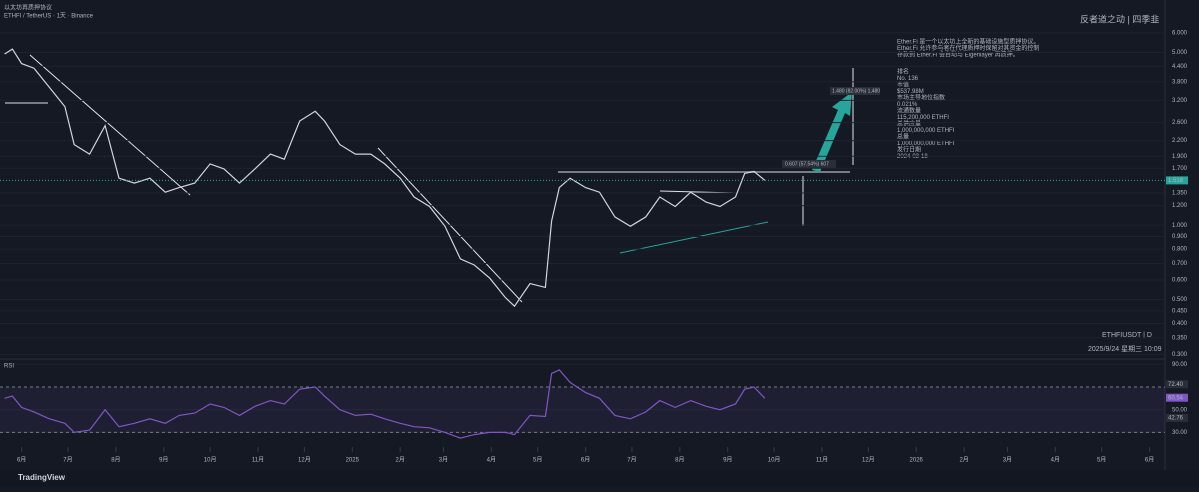 This screenshot has width=1199, height=492. What do you see at coordinates (910, 92) in the screenshot?
I see `info-field: $537.98M` at bounding box center [910, 92].